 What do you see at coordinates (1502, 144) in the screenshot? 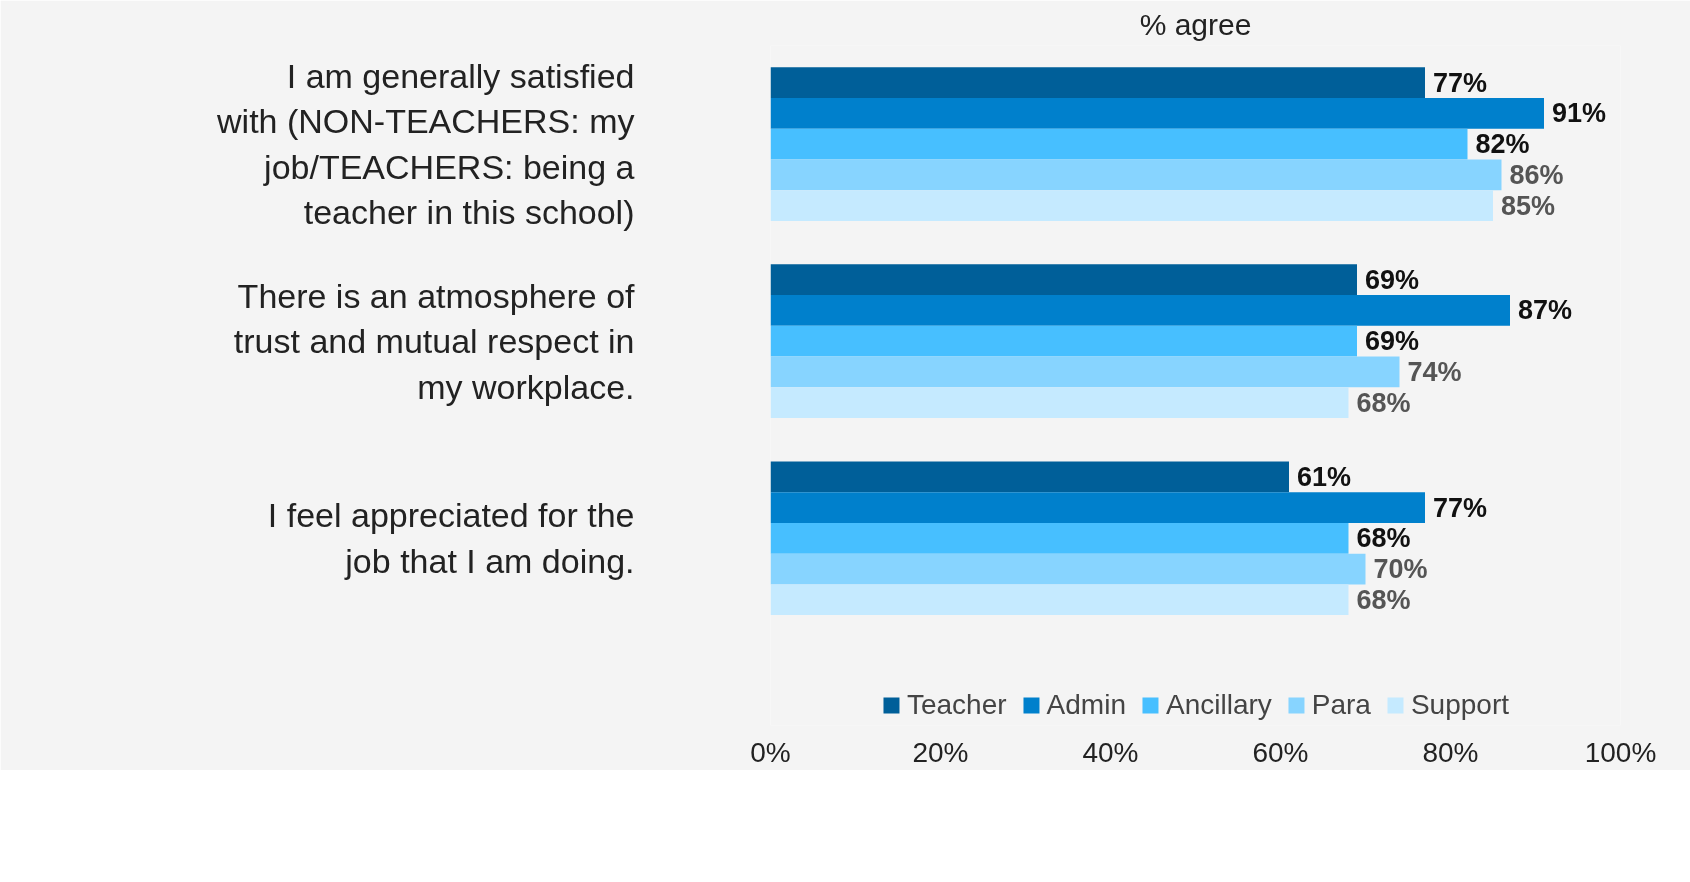
I see `data-label: 82%` at bounding box center [1502, 144].